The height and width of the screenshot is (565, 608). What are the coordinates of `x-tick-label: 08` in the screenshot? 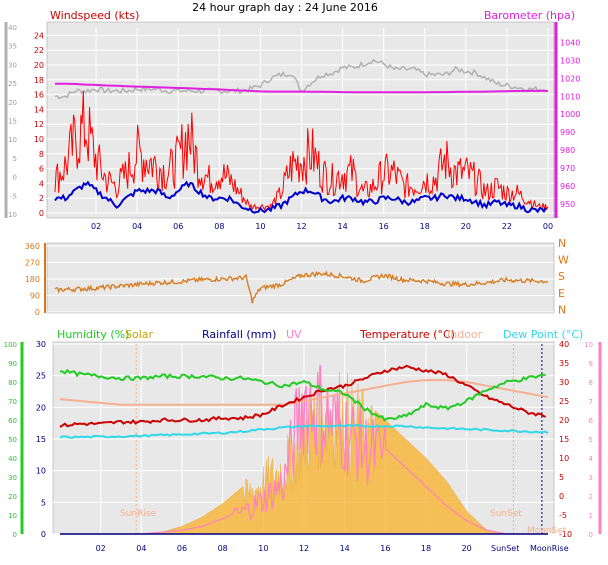 It's located at (223, 548).